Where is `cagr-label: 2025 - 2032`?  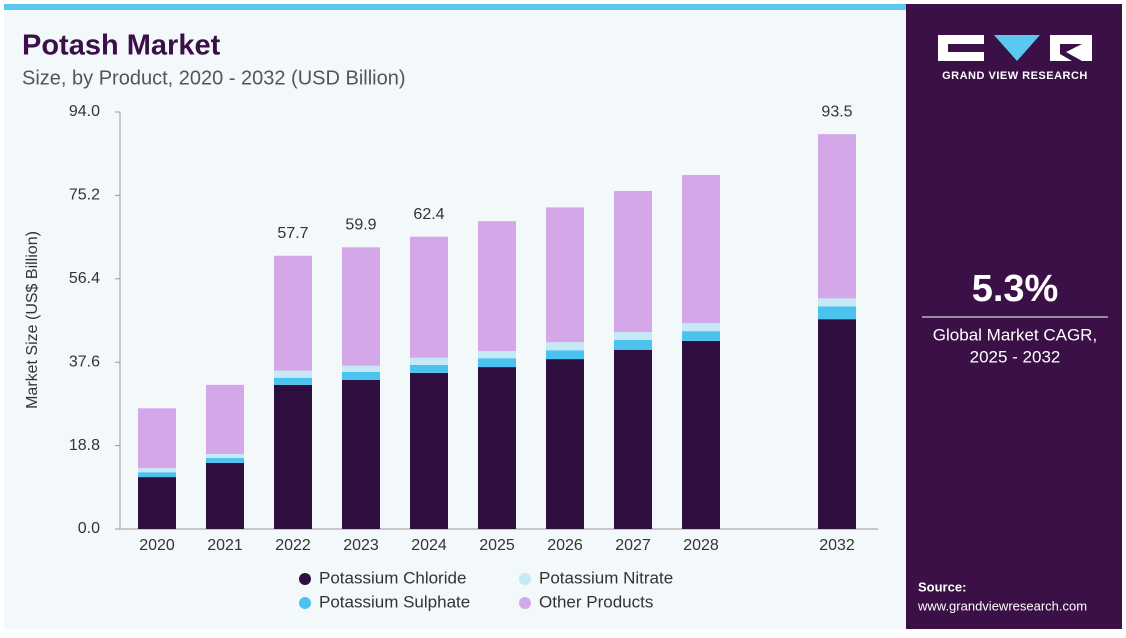 cagr-label: 2025 - 2032 is located at coordinates (1015, 356).